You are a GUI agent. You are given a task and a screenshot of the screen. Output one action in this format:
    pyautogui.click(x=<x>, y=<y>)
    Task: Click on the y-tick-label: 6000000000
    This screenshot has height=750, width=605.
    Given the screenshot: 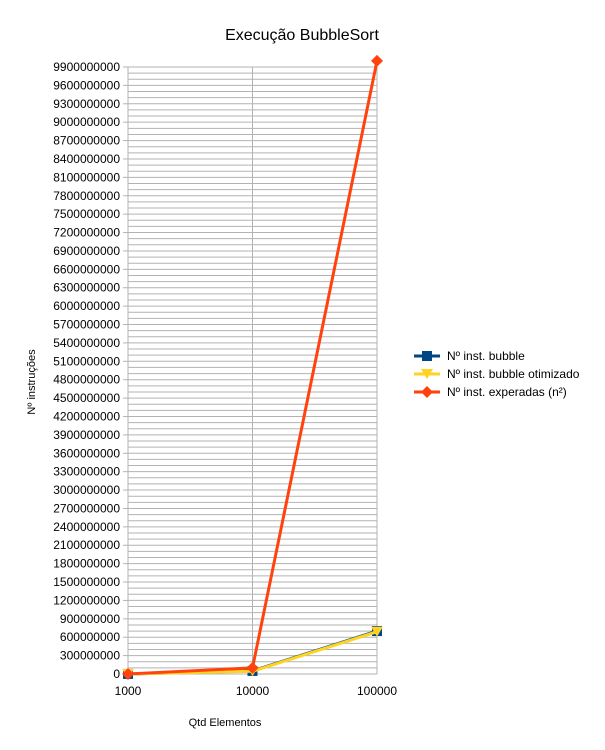 What is the action you would take?
    pyautogui.click(x=86, y=306)
    